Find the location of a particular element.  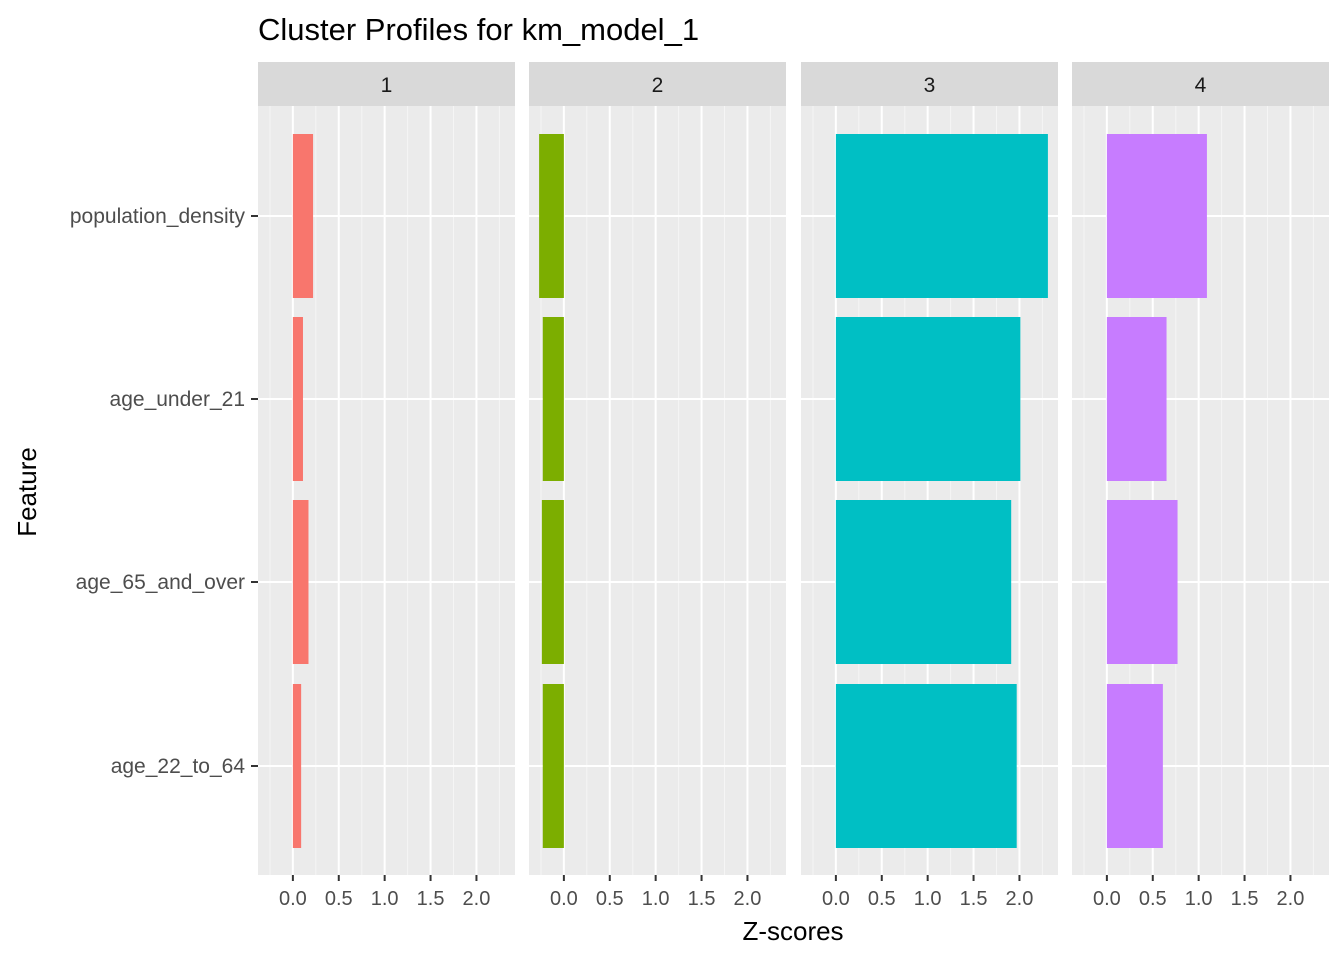

y-tick-label: age_65_and_over is located at coordinates (160, 582).